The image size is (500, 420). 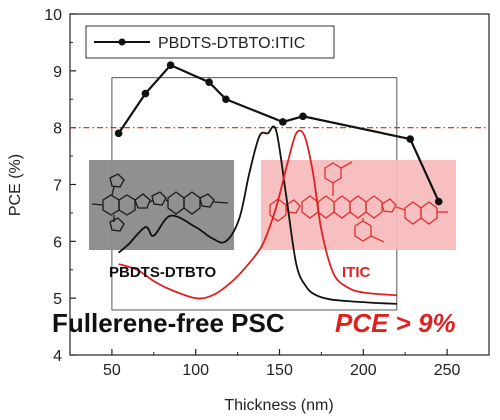 I want to click on donor-molecule-icon, so click(x=160, y=202).